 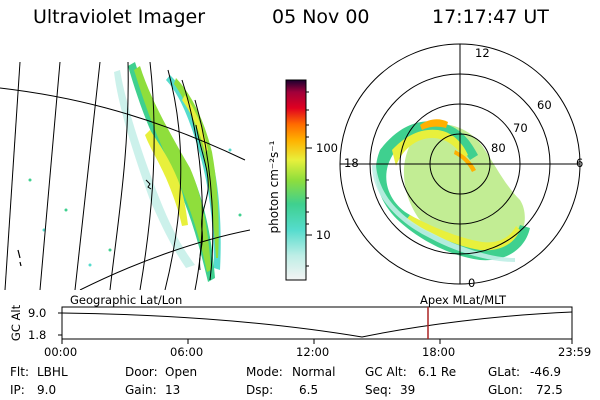 I want to click on altitude-timeline, so click(x=315, y=325).